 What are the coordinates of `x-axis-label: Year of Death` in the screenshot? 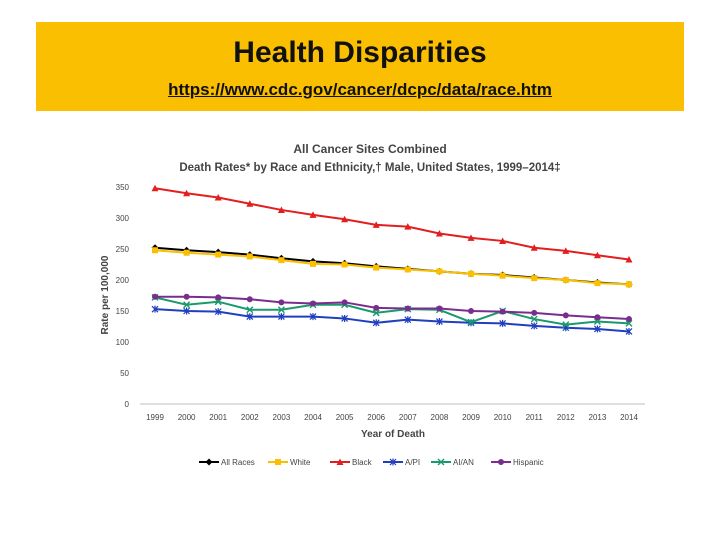 It's located at (393, 434).